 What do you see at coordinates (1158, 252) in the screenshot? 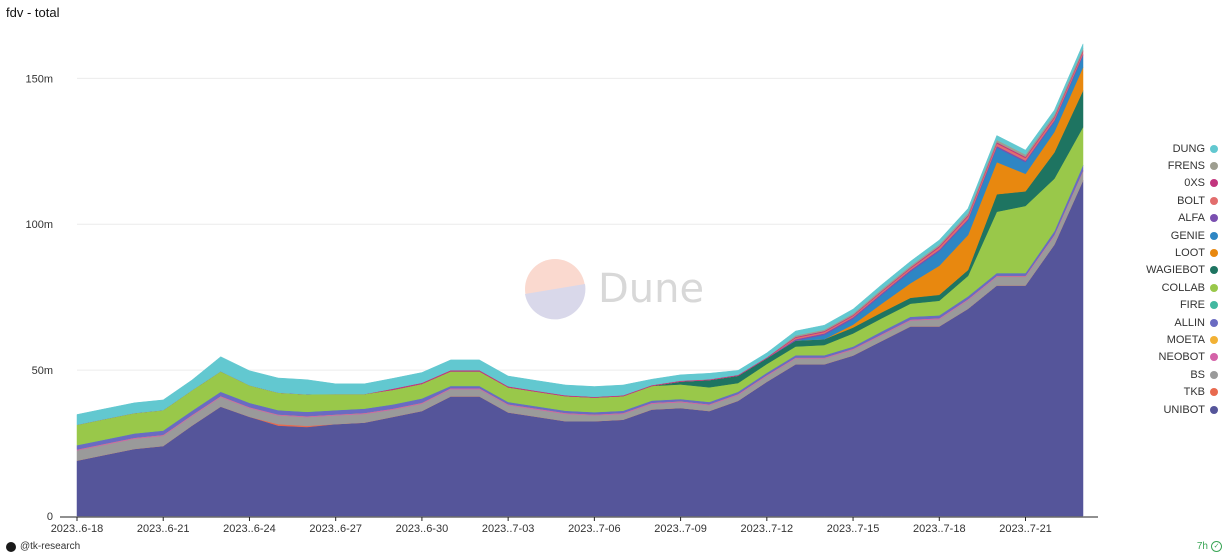
I see `legend-item-loot: LOOT` at bounding box center [1158, 252].